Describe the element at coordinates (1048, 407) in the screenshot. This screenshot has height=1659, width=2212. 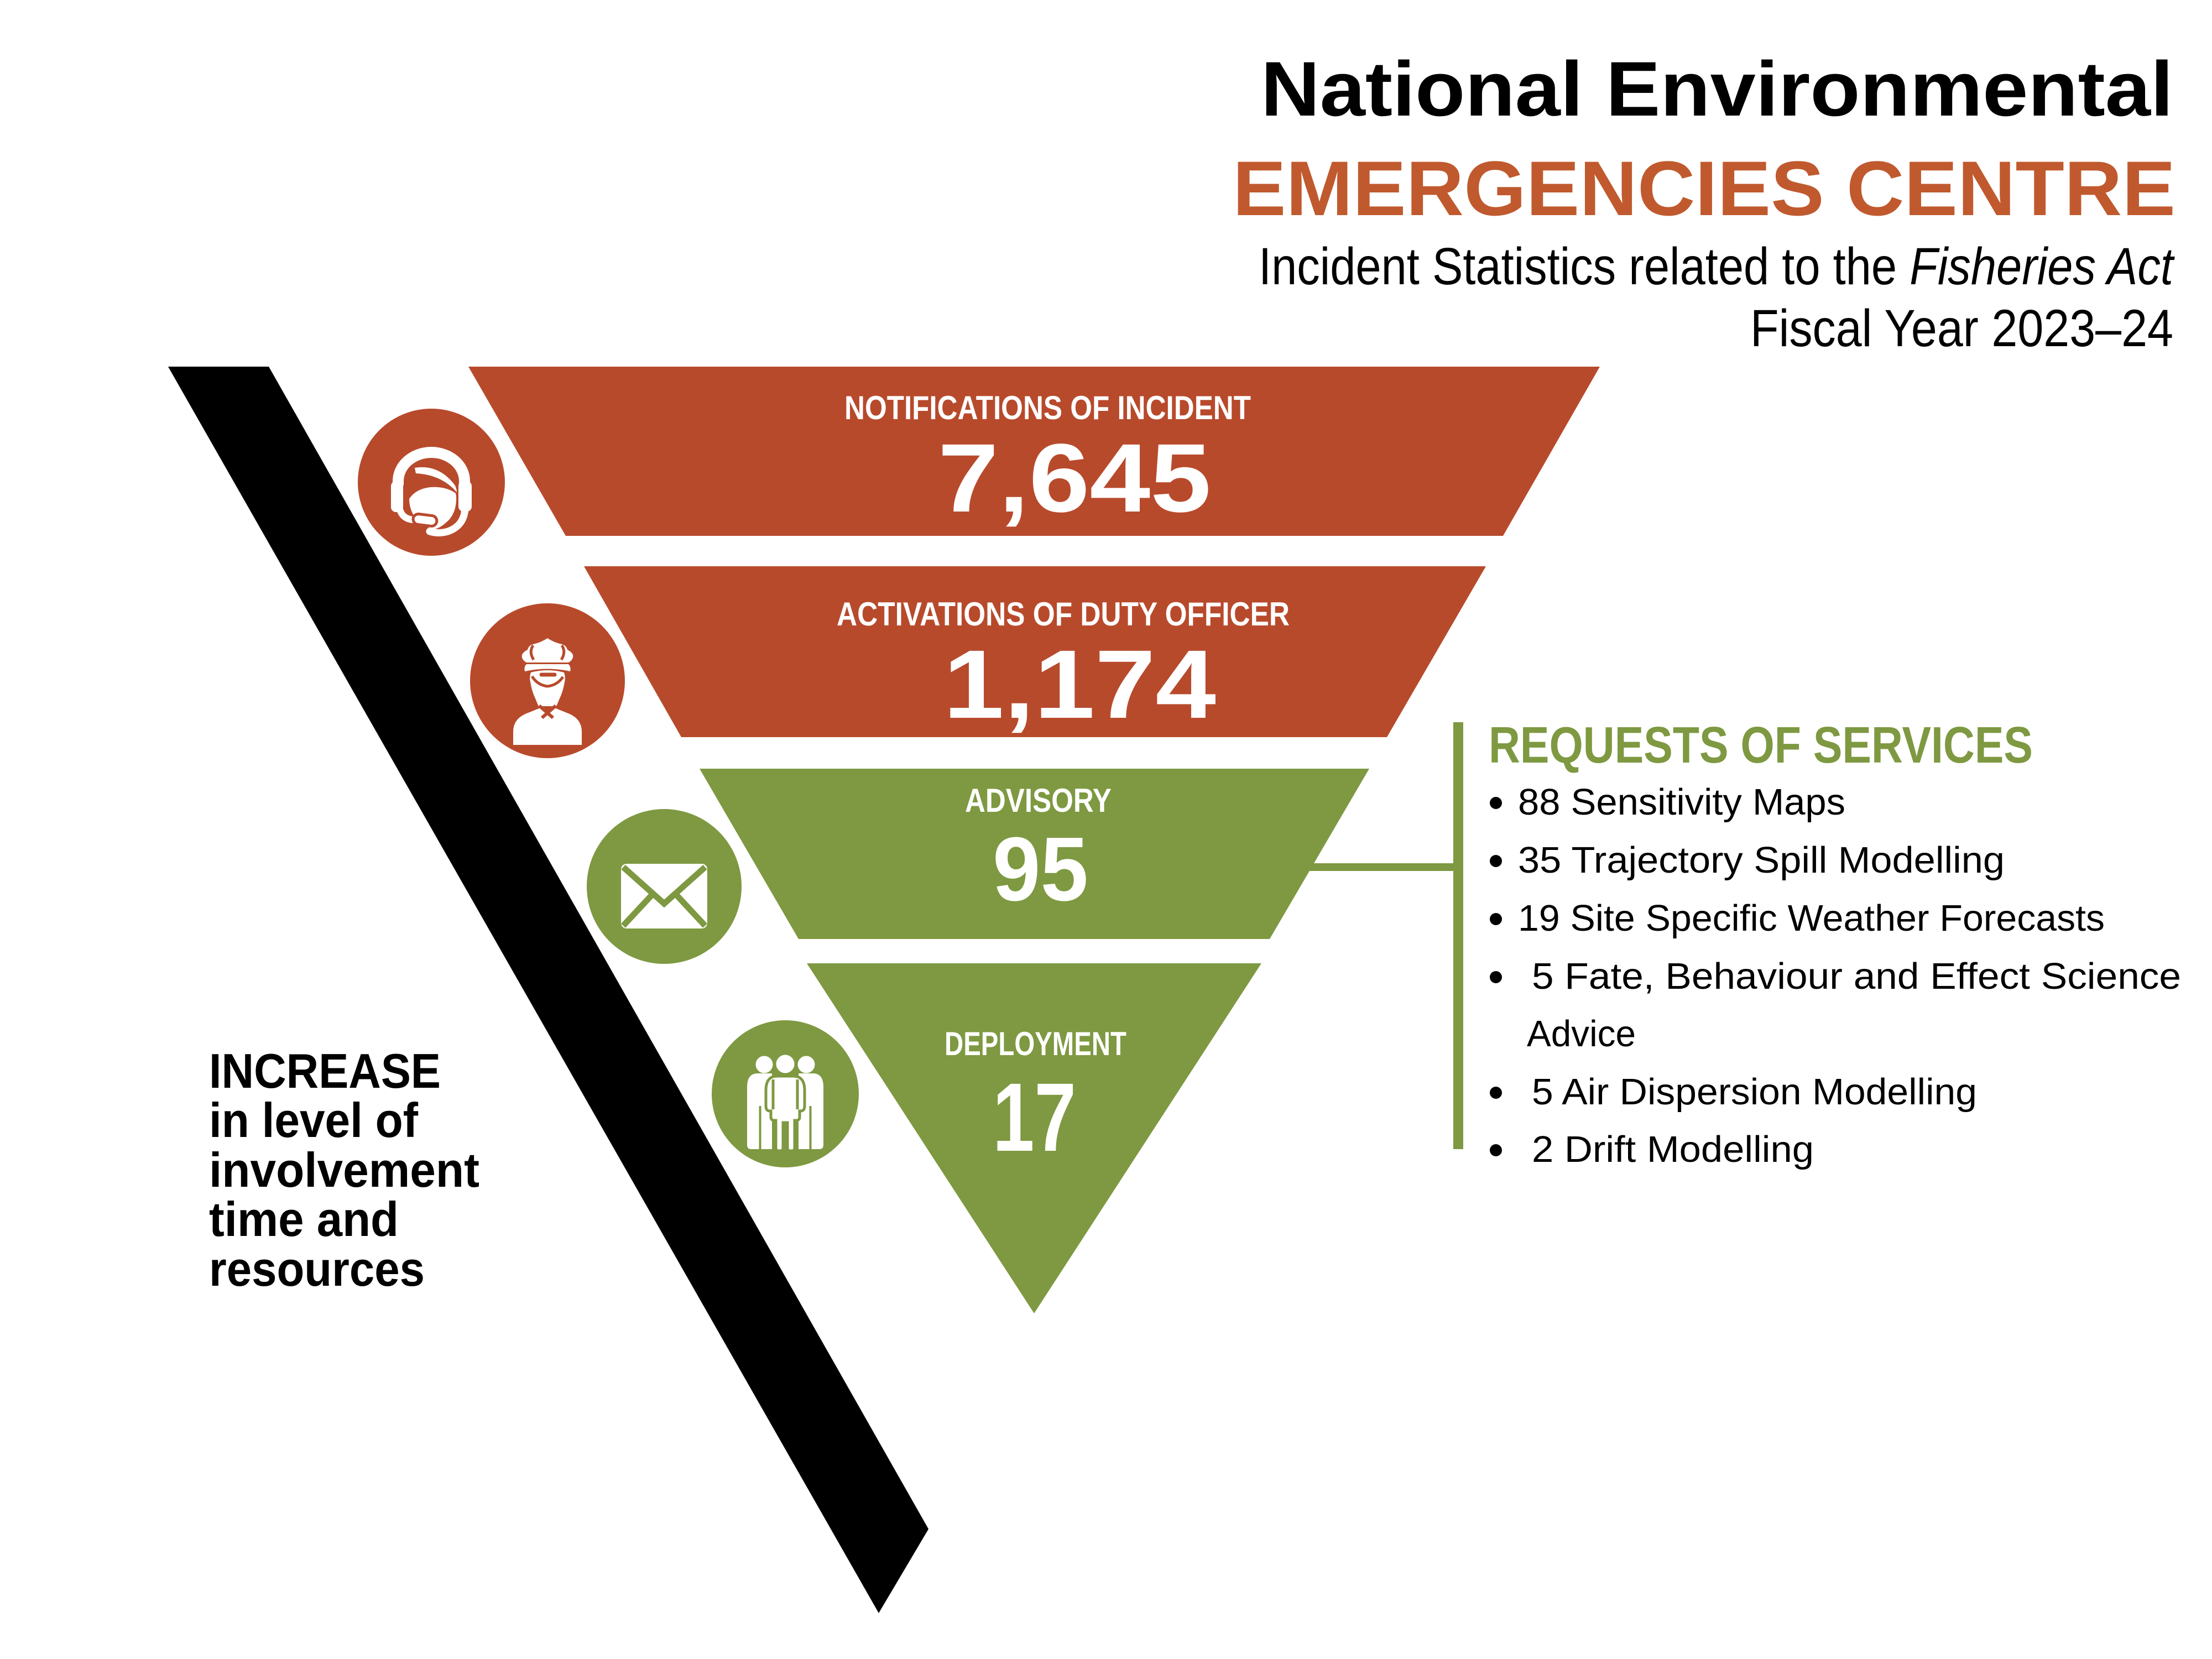
I see `svg-text: NOTIFICATIONS OF INCIDENT` at that location.